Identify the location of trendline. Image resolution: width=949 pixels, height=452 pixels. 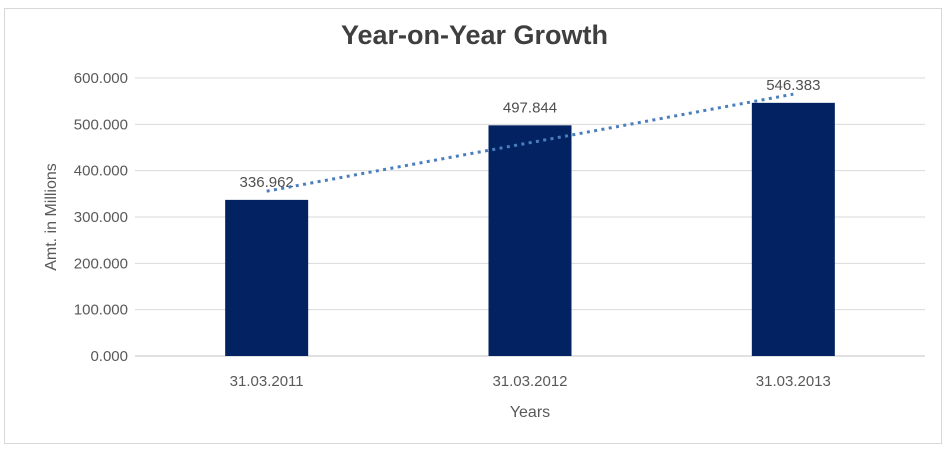
(530, 142).